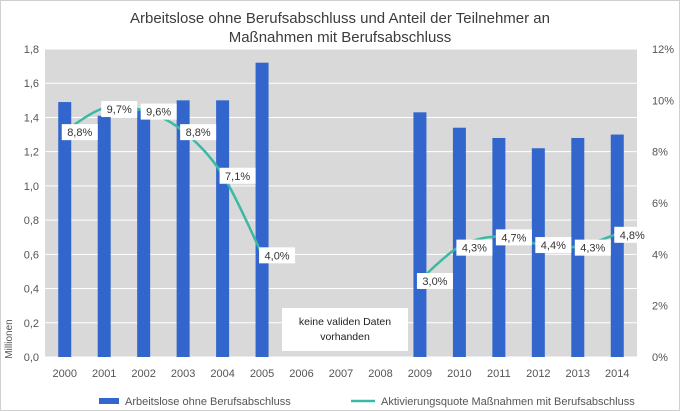  I want to click on x-tick-label: 2008, so click(380, 374).